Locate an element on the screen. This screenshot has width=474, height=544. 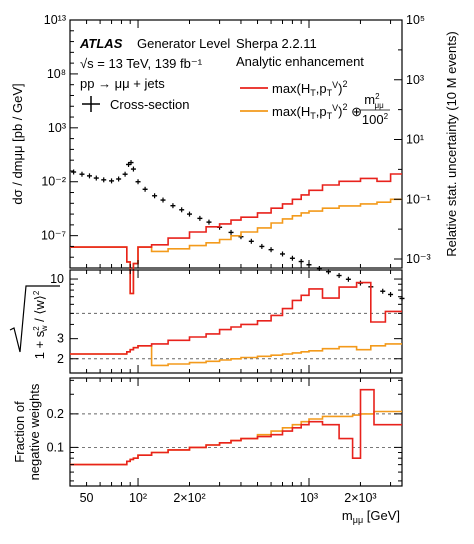
middle-axes: 10 3 2 is located at coordinates (226, 321).